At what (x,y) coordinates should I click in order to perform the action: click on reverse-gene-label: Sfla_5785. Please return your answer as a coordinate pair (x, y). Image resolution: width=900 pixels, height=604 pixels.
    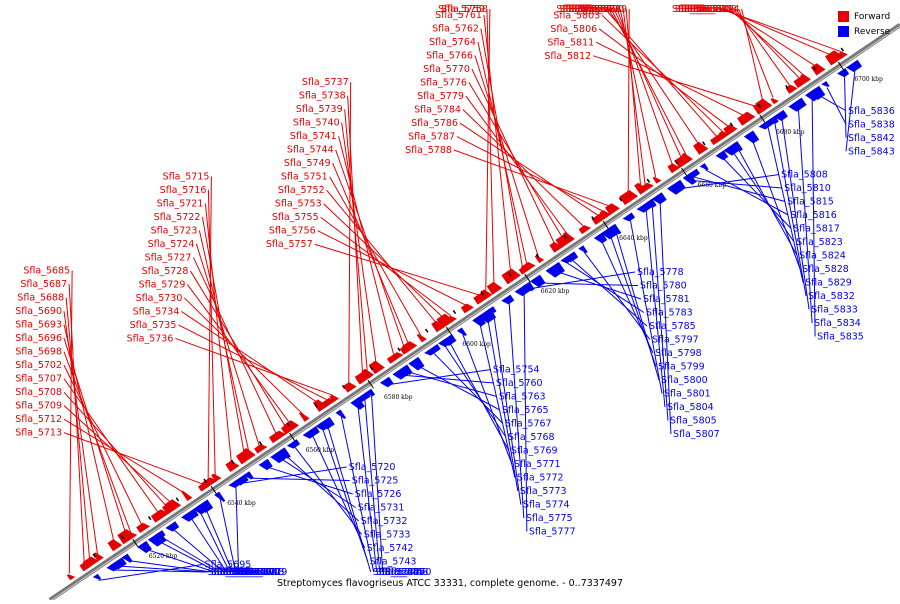
    Looking at the image, I should click on (672, 326).